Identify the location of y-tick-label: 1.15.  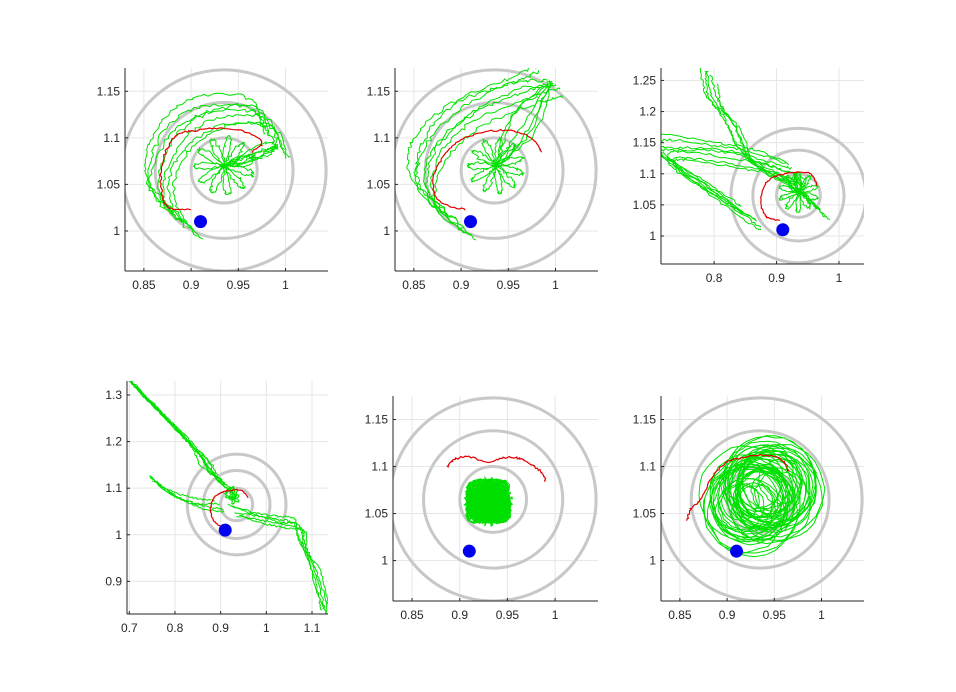
(377, 420).